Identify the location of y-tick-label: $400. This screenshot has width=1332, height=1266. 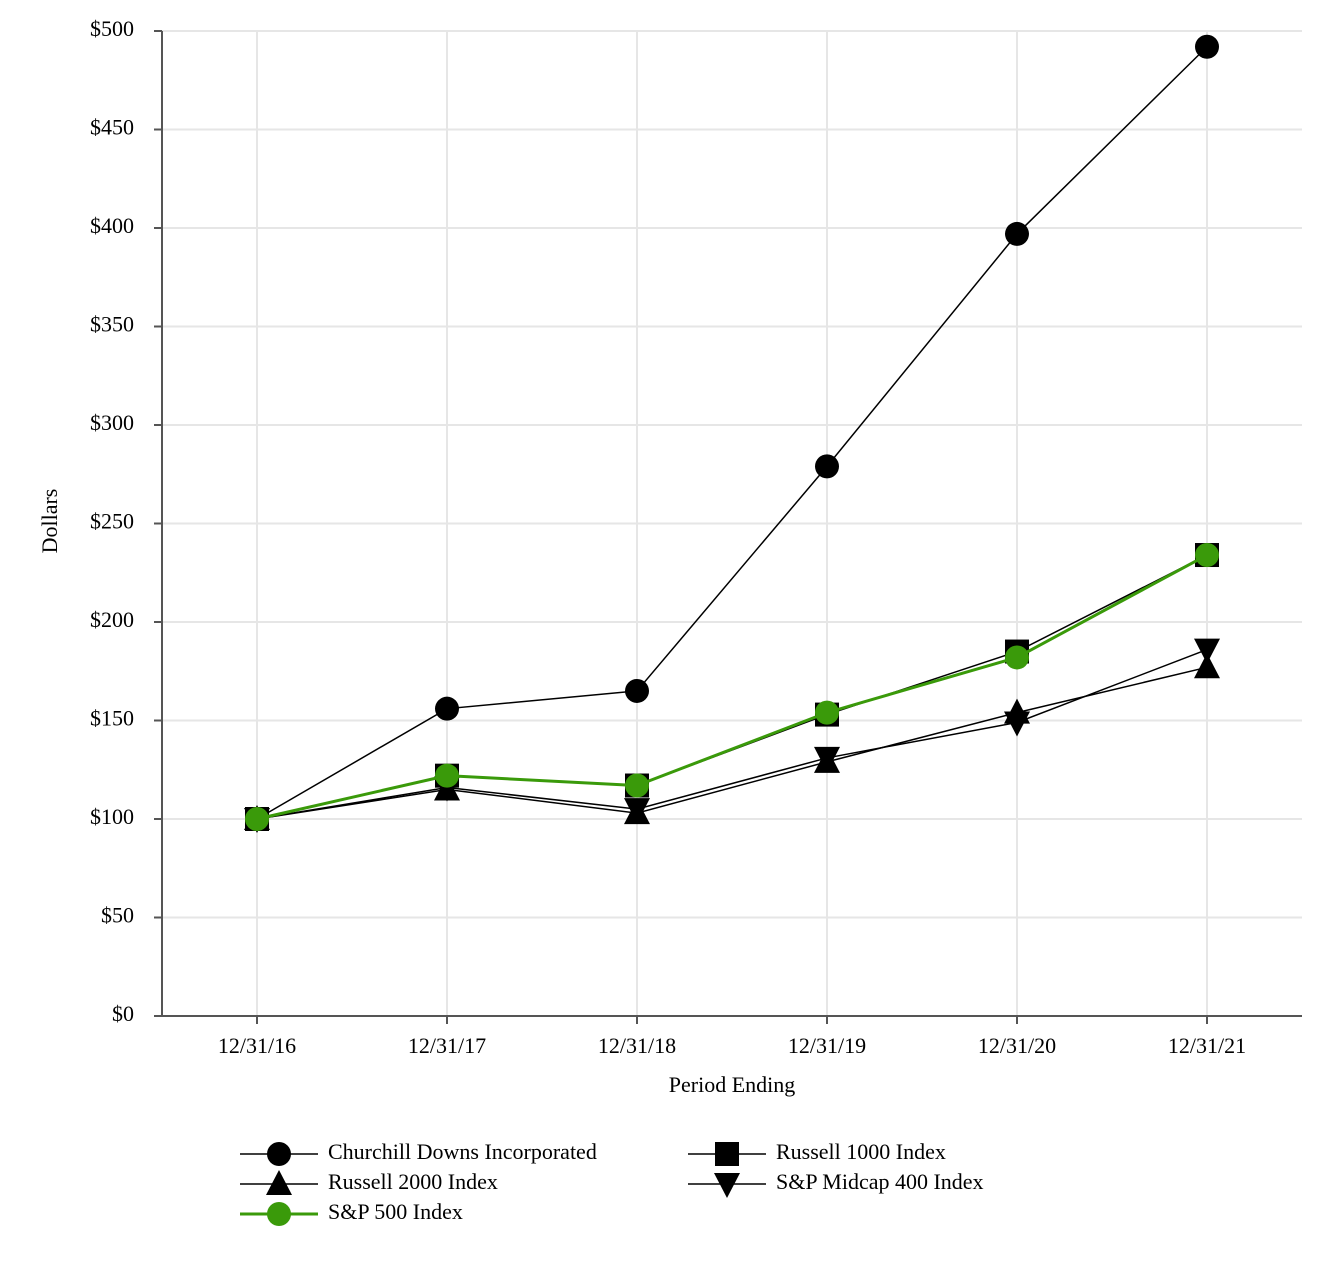
(112, 225).